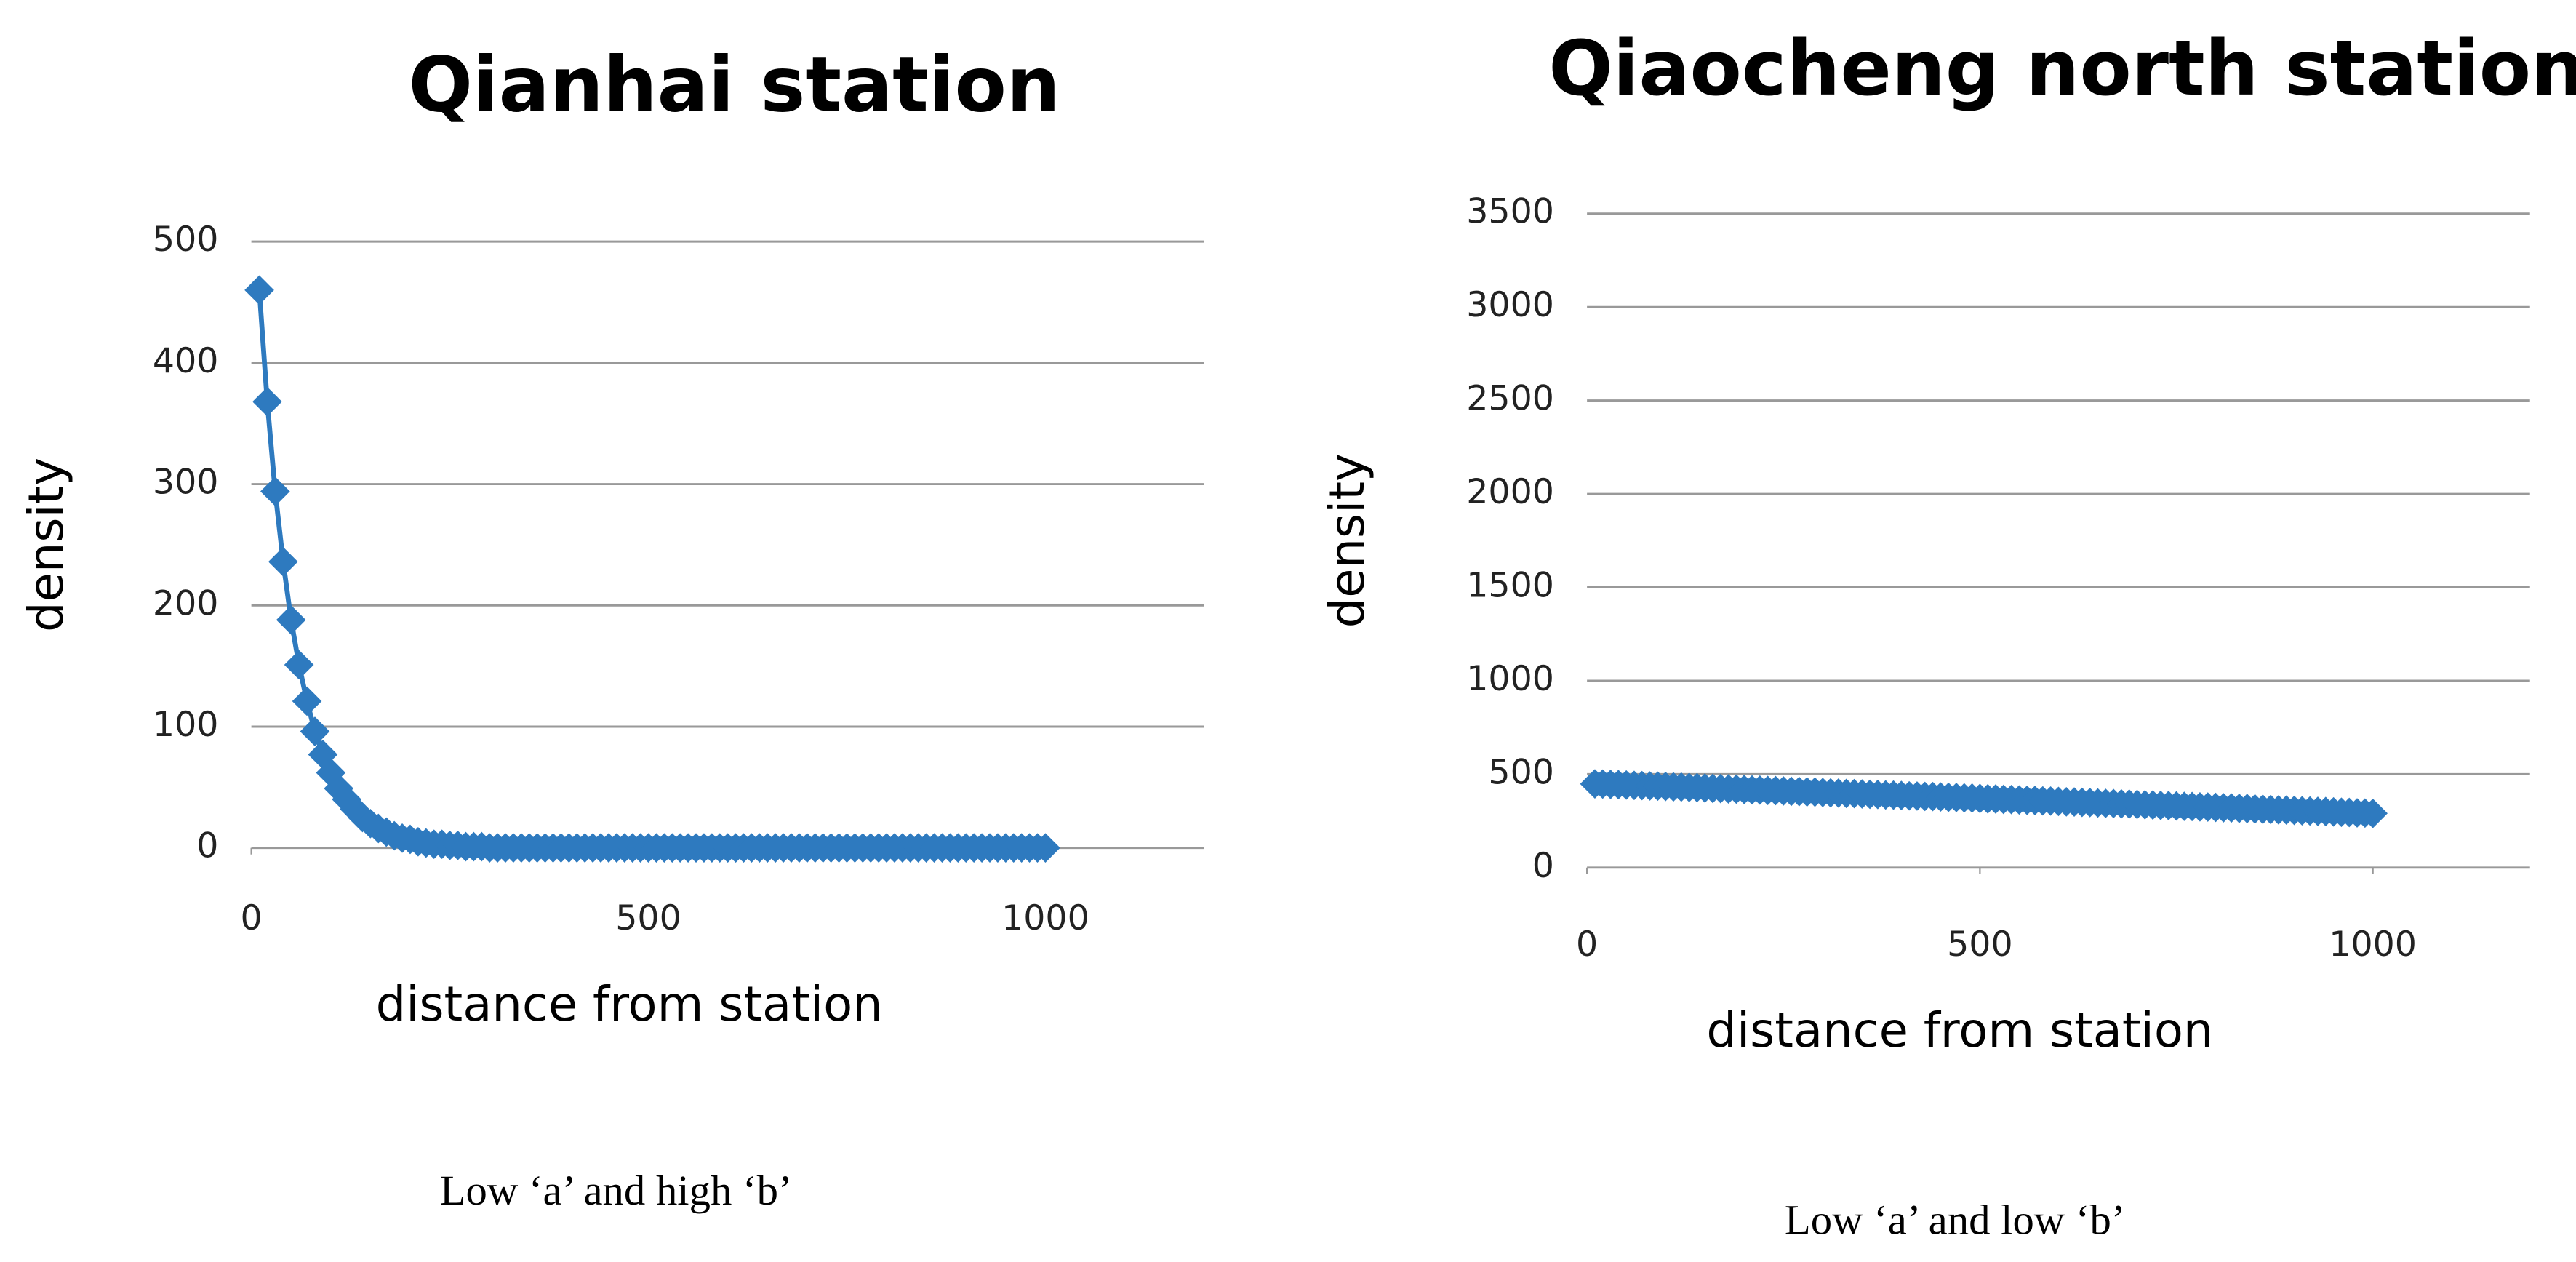  I want to click on y-tick-label: 400, so click(186, 361).